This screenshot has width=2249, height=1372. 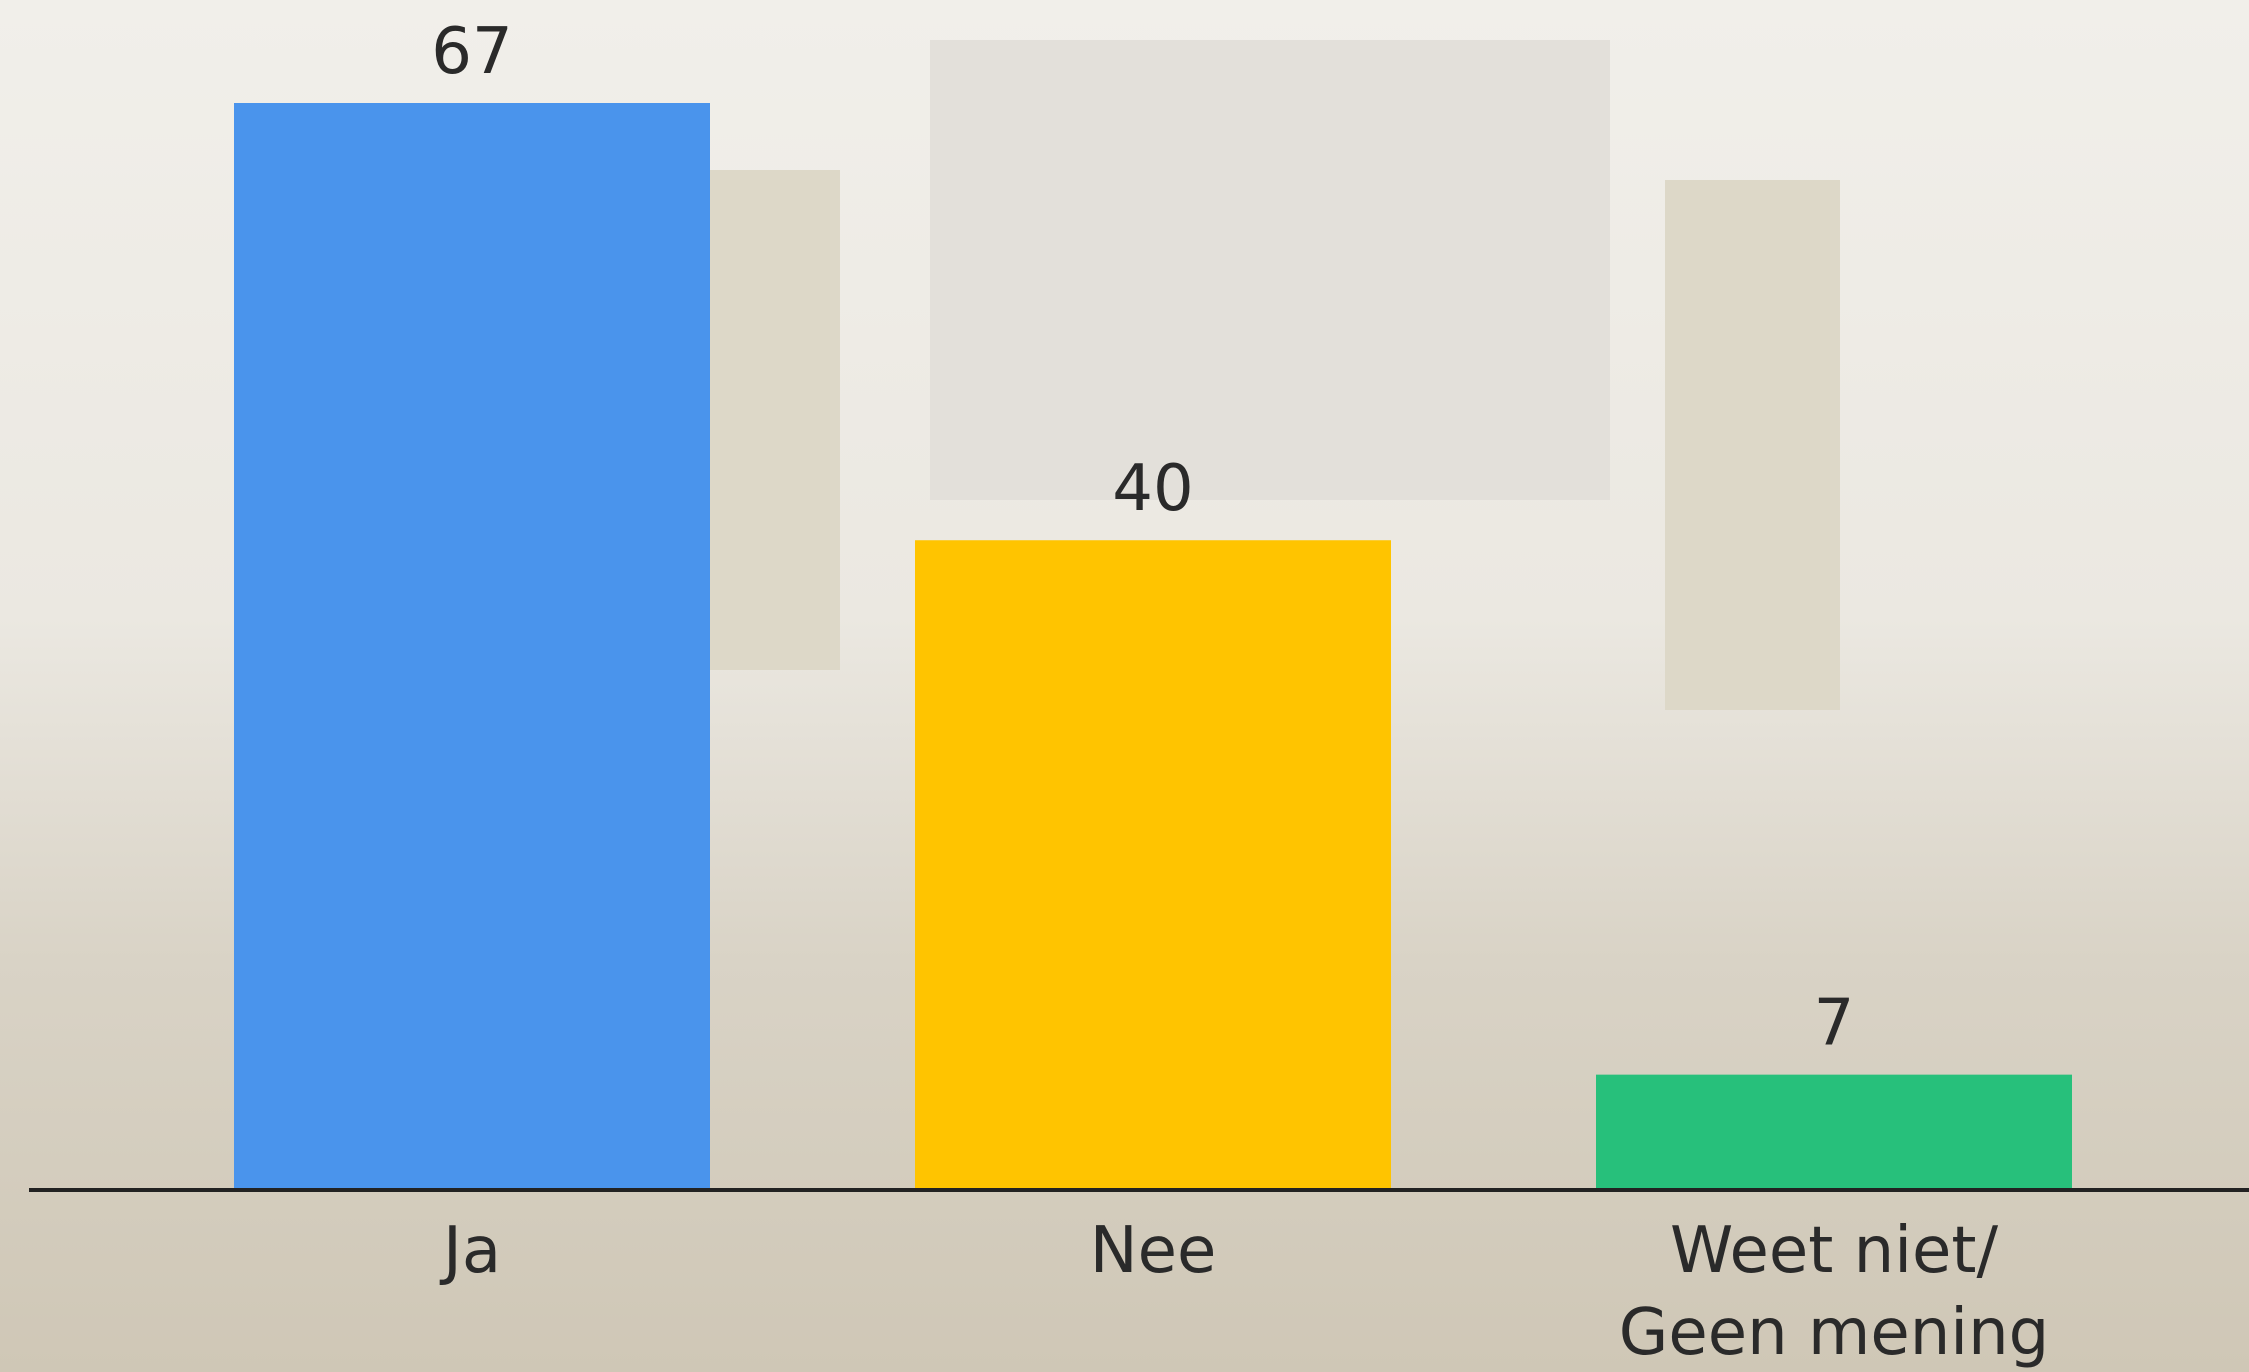 What do you see at coordinates (1270, 270) in the screenshot?
I see `background-screen` at bounding box center [1270, 270].